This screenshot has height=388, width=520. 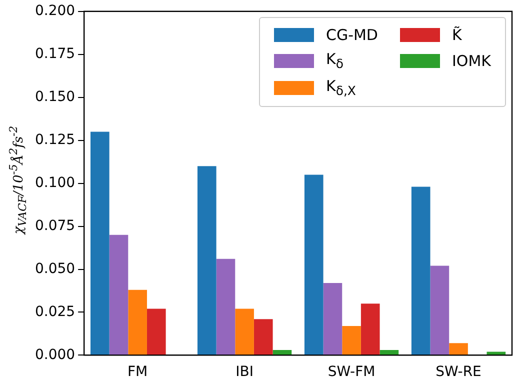 I want to click on y-tick-label: 0.175, so click(x=55, y=54).